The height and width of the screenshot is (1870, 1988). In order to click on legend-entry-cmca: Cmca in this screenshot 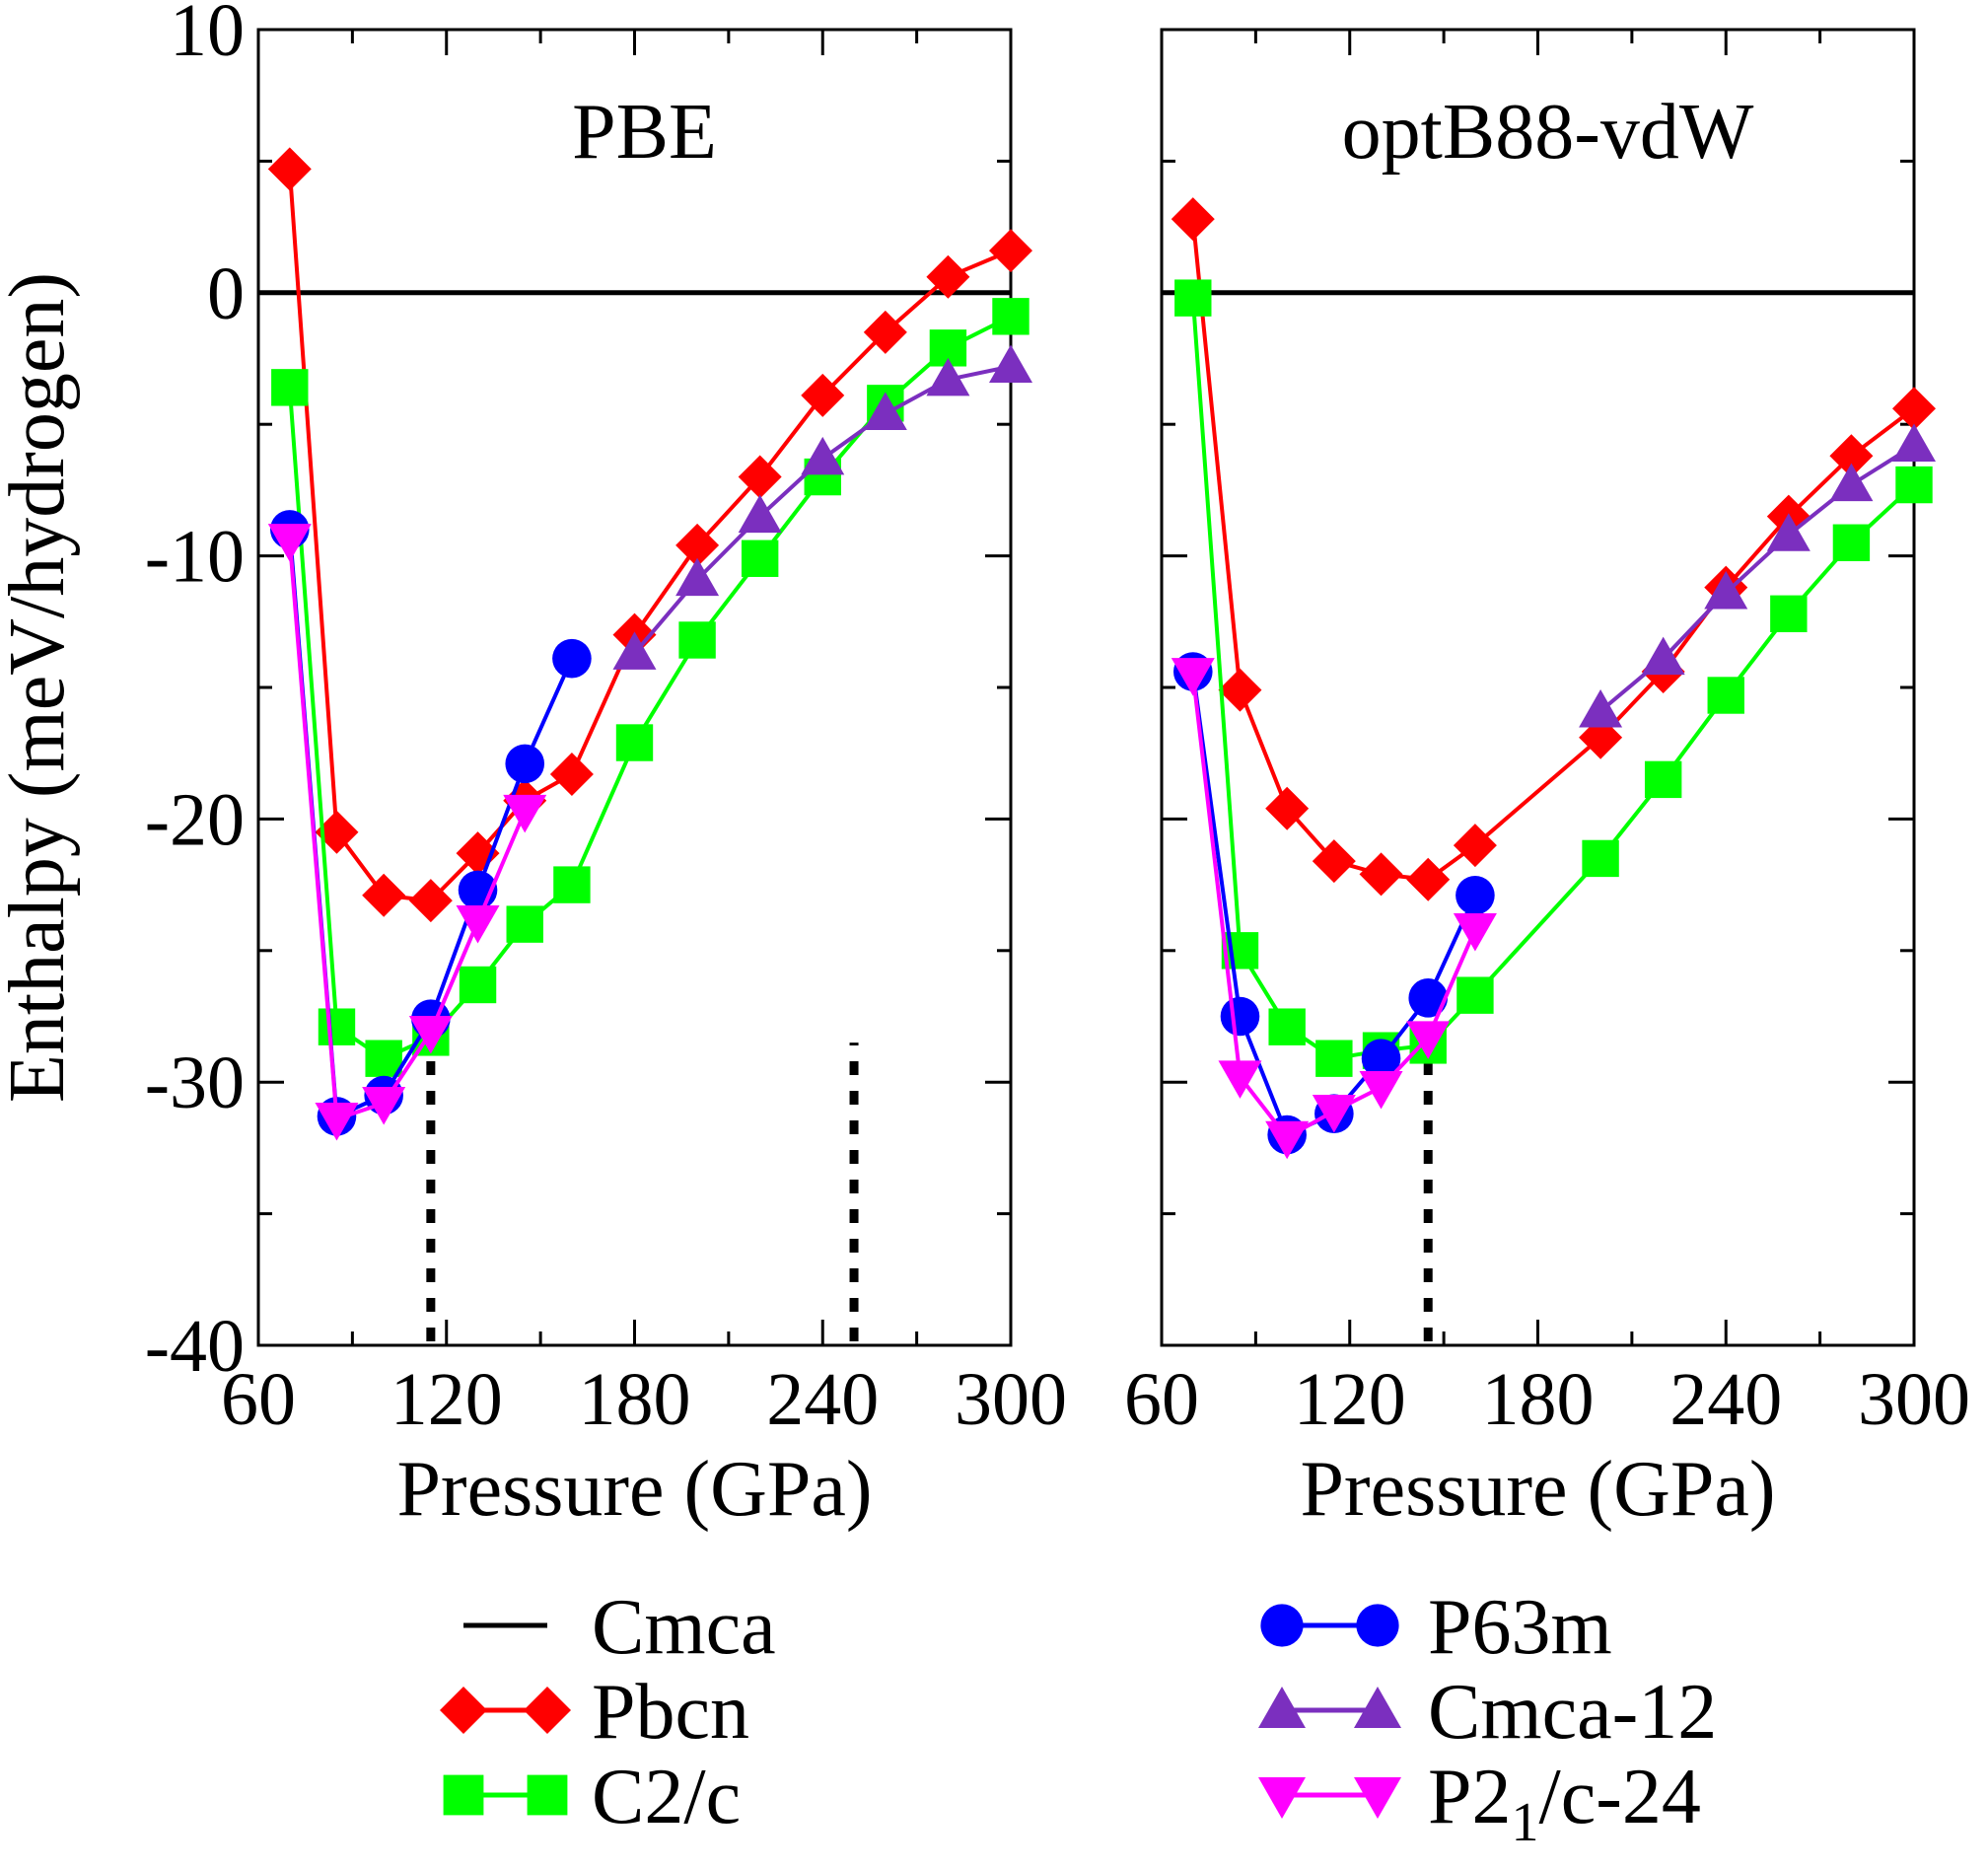, I will do `click(620, 1627)`.